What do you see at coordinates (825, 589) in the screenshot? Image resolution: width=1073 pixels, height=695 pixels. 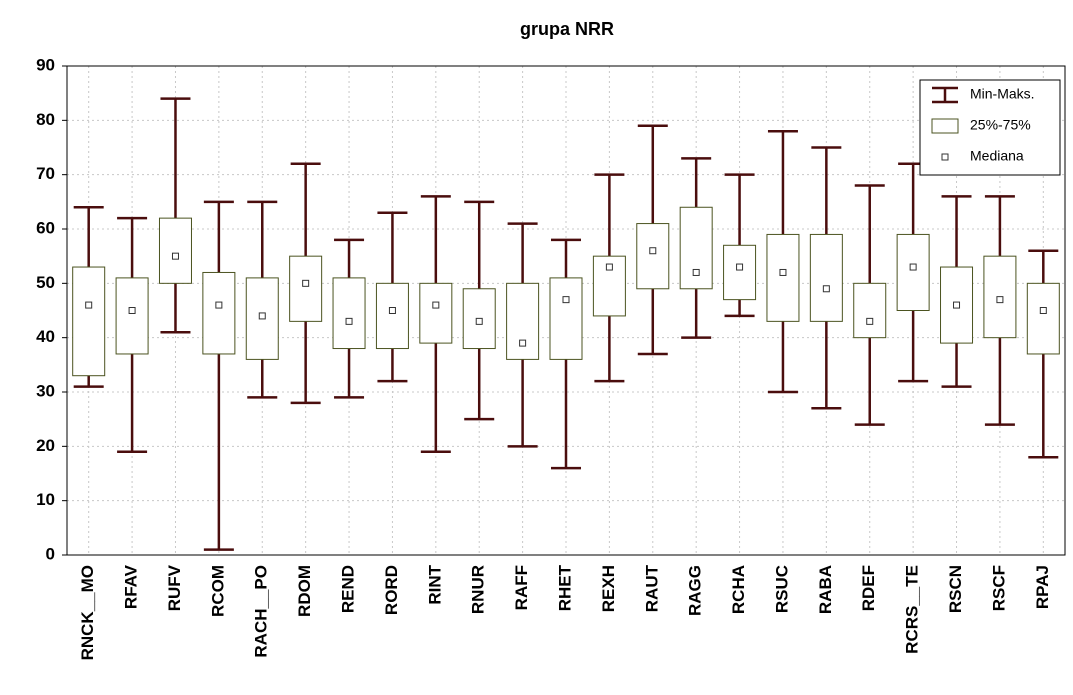 I see `x-tick-label: RABA` at bounding box center [825, 589].